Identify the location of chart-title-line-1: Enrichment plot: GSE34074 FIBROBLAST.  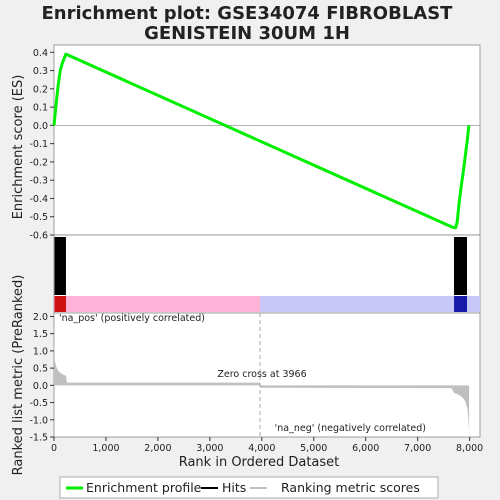
(248, 13).